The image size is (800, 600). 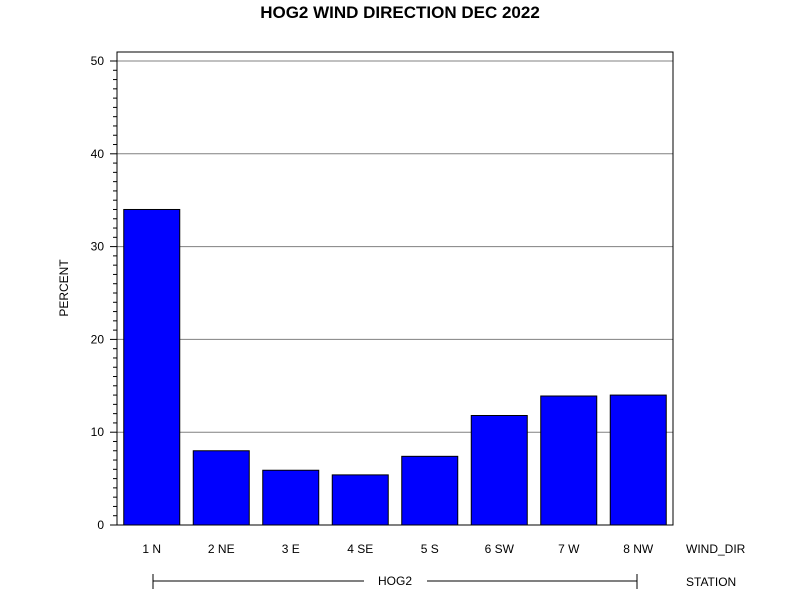 What do you see at coordinates (98, 154) in the screenshot?
I see `y-tick-label: 40` at bounding box center [98, 154].